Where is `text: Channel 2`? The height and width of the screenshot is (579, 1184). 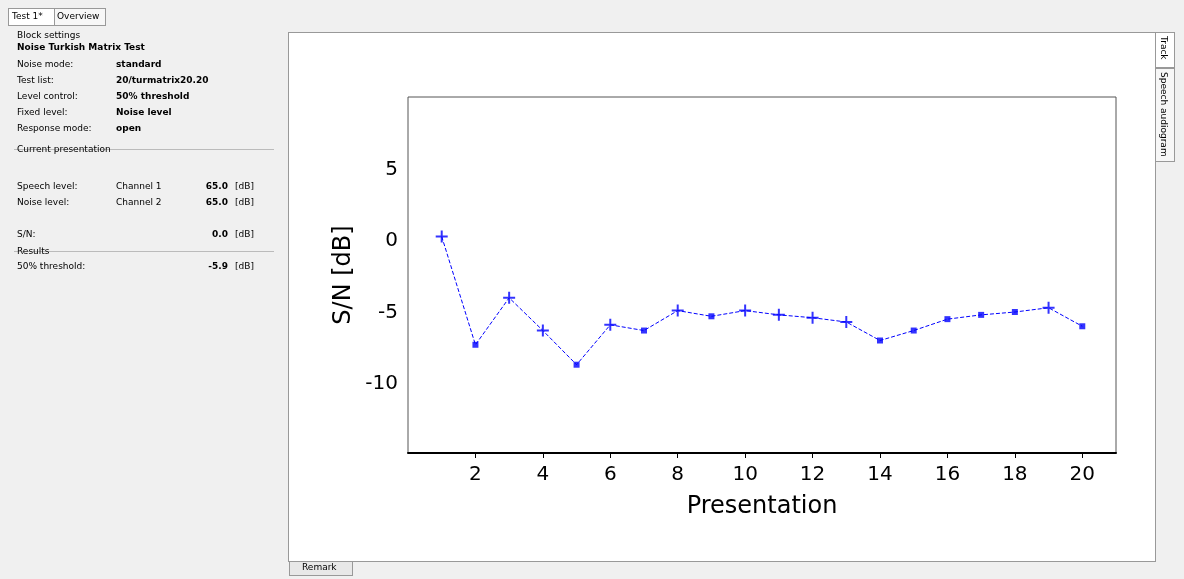 text: Channel 2 is located at coordinates (139, 202).